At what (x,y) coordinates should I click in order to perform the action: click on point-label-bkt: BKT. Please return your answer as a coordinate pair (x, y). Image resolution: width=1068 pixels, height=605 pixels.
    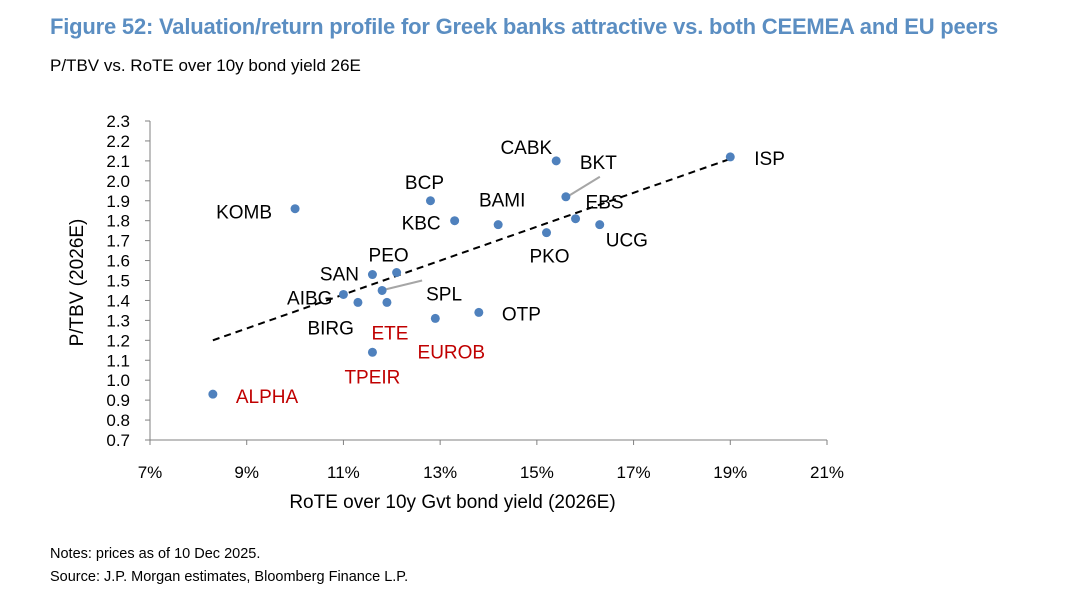
    Looking at the image, I should click on (598, 163).